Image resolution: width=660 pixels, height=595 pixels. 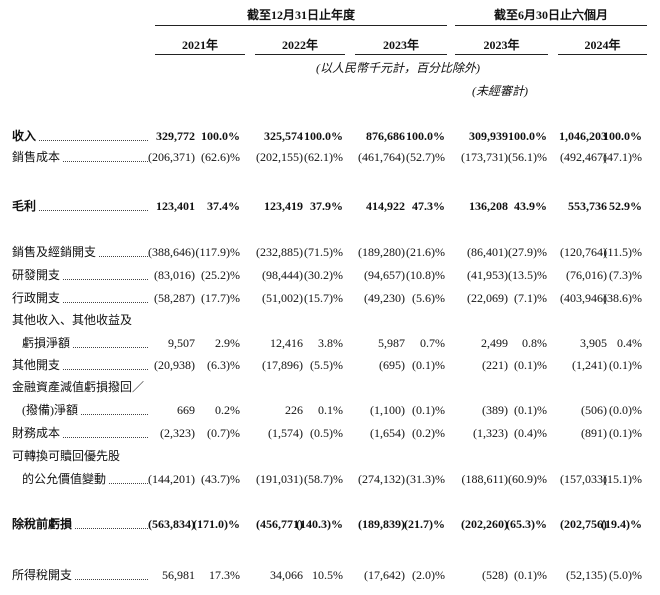 I want to click on row-label: 毛利, so click(x=24, y=206).